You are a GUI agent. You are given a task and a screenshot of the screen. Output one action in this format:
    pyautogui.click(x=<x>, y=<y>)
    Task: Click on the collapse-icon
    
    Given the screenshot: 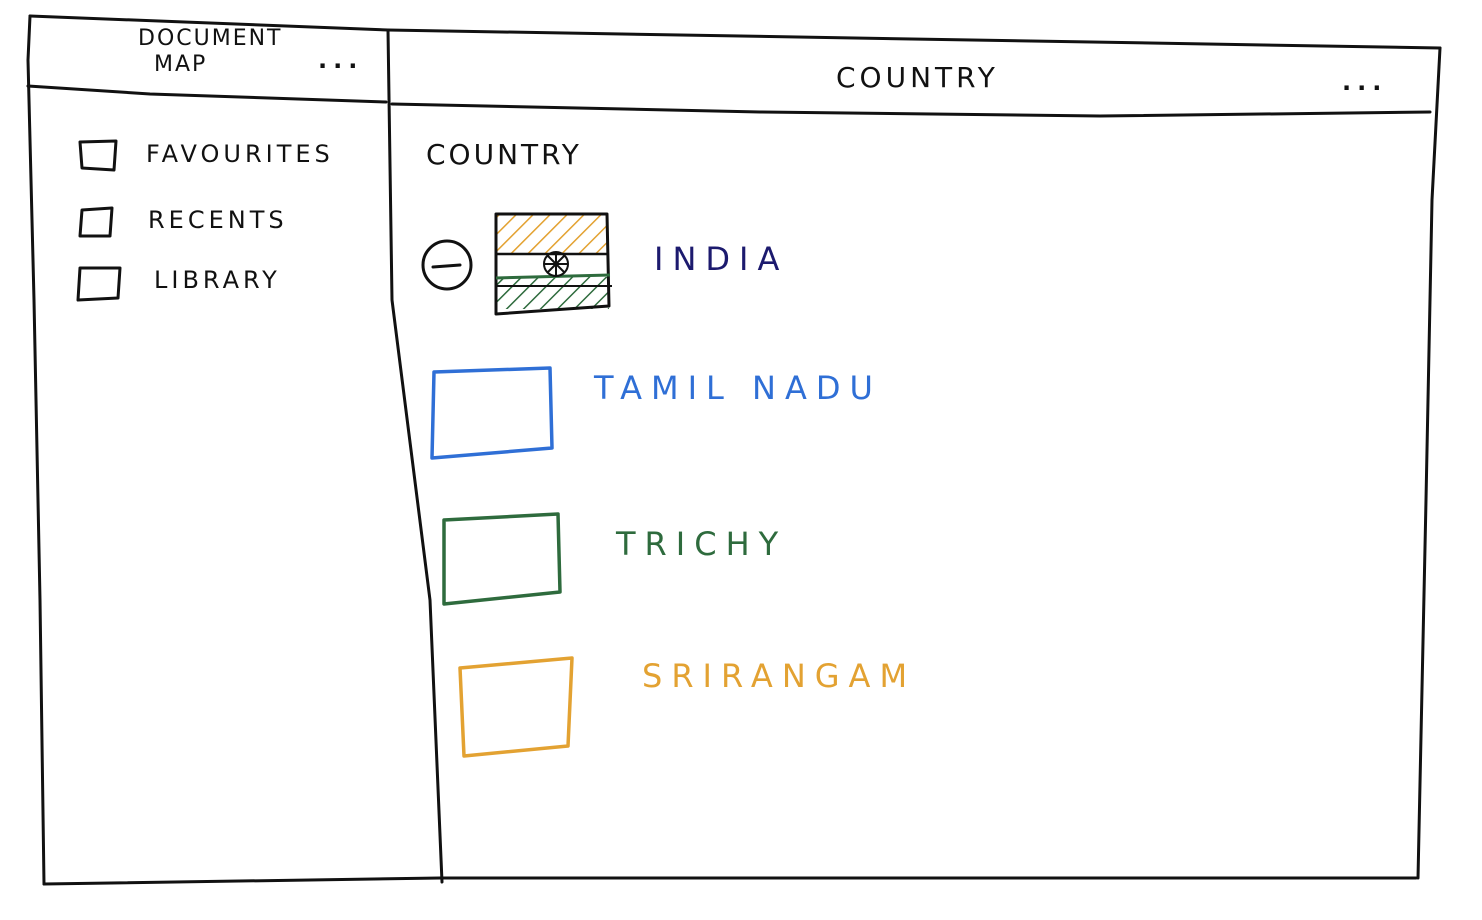 What is the action you would take?
    pyautogui.click(x=447, y=265)
    